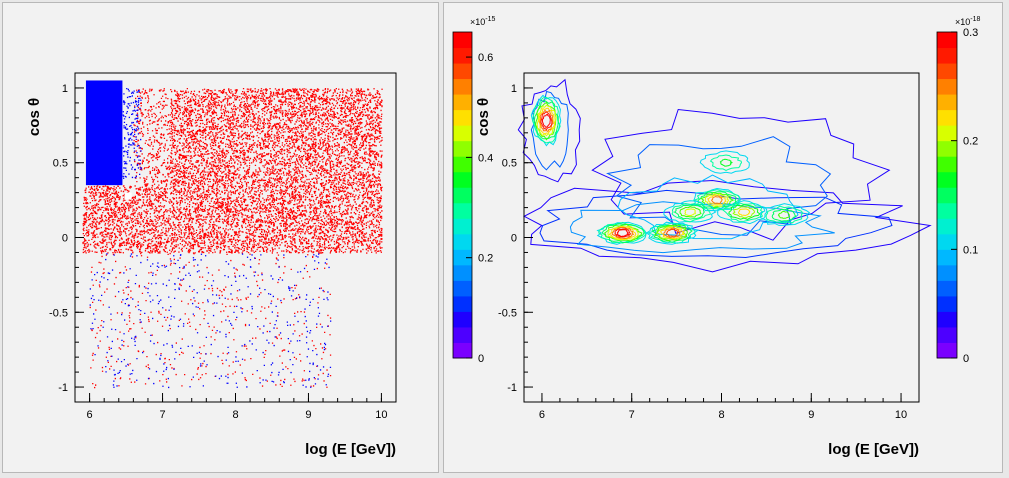  Describe the element at coordinates (966, 359) in the screenshot. I see `right-colorbar-tick-label: 0` at that location.